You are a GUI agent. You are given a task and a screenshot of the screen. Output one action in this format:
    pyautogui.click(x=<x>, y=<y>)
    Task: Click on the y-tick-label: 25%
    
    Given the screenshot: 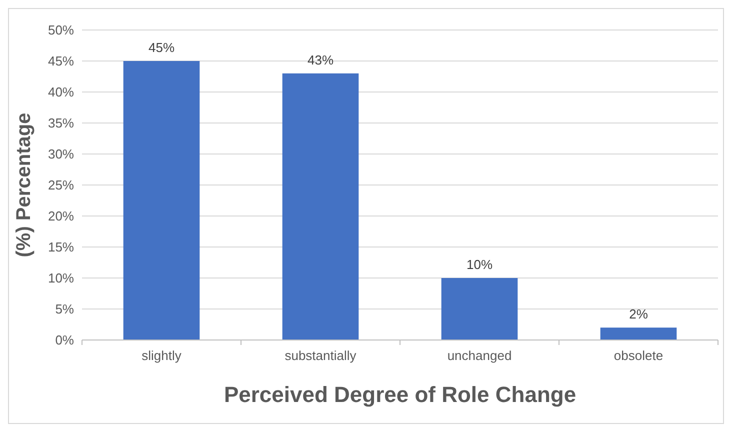 What is the action you would take?
    pyautogui.click(x=61, y=185)
    